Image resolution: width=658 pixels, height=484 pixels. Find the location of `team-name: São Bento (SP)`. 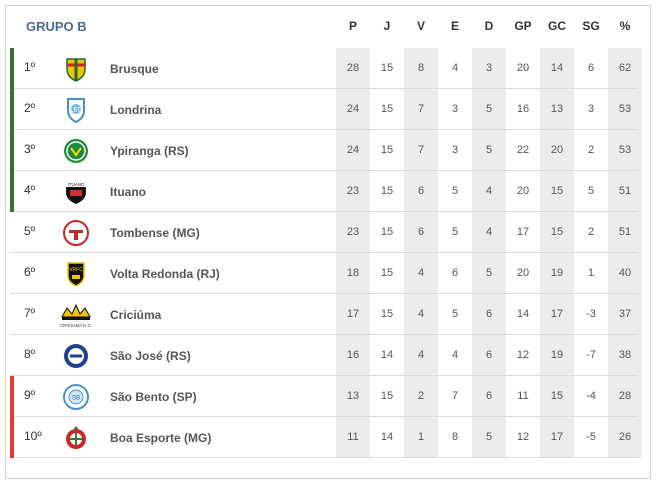

team-name: São Bento (SP) is located at coordinates (153, 397).